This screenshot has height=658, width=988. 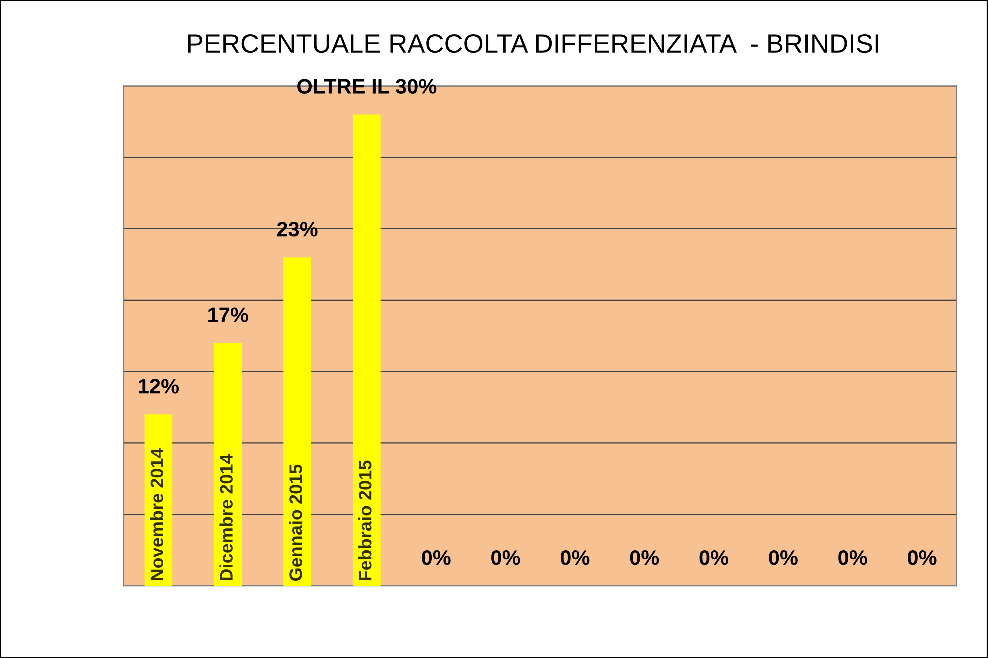 What do you see at coordinates (295, 522) in the screenshot?
I see `x-tick-label: Gennaio 2015` at bounding box center [295, 522].